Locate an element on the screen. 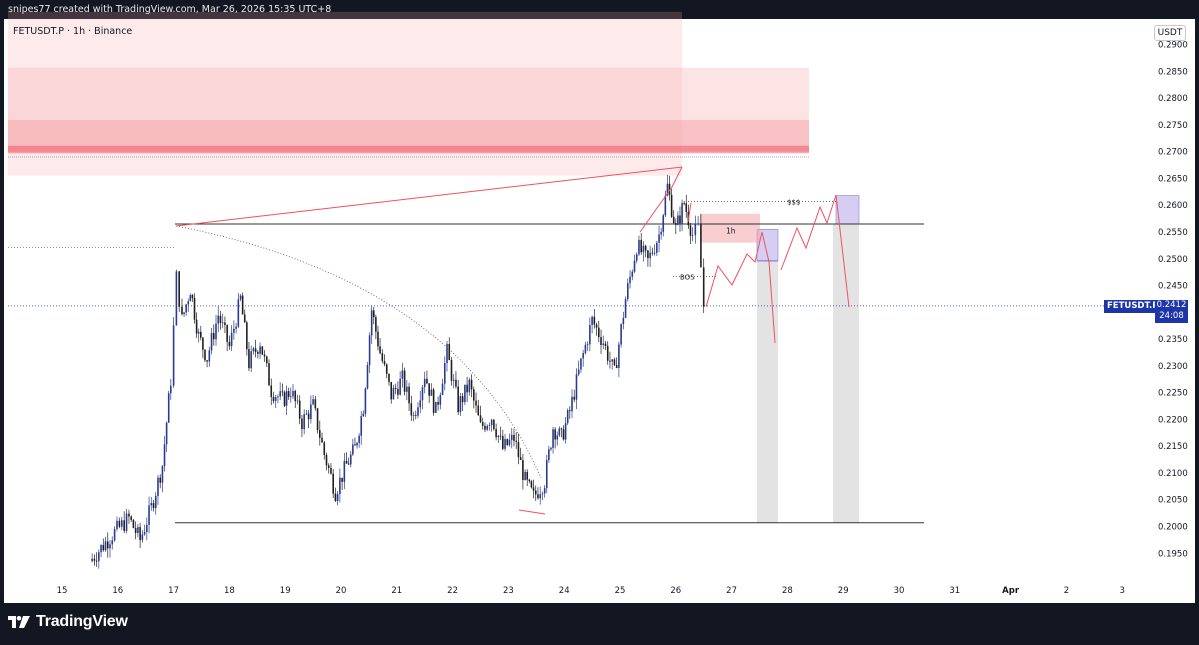 Image resolution: width=1199 pixels, height=645 pixels. price-tick-label: 0.2700 is located at coordinates (1173, 153).